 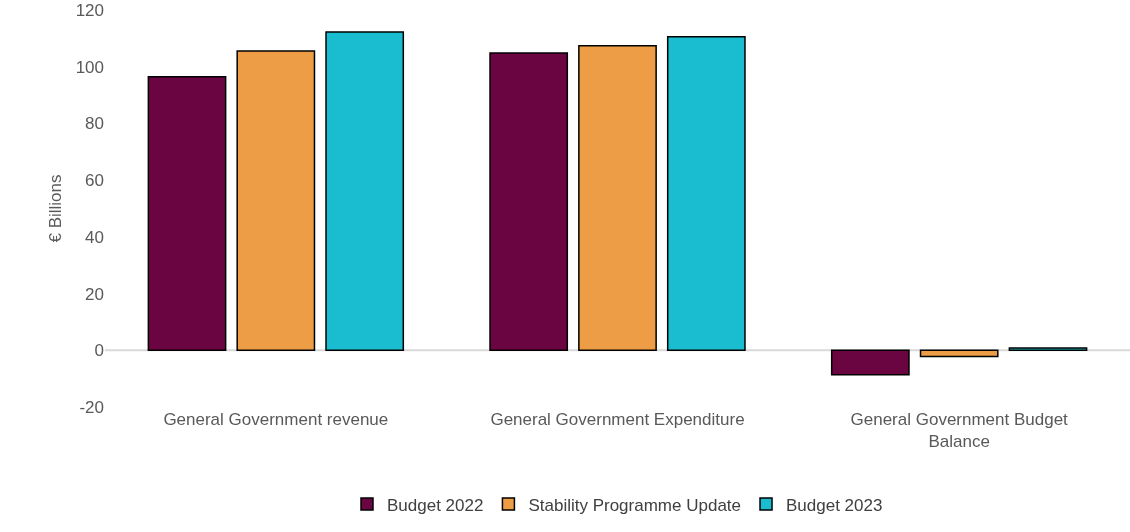 I want to click on legend-label: Budget 2023, so click(x=834, y=505).